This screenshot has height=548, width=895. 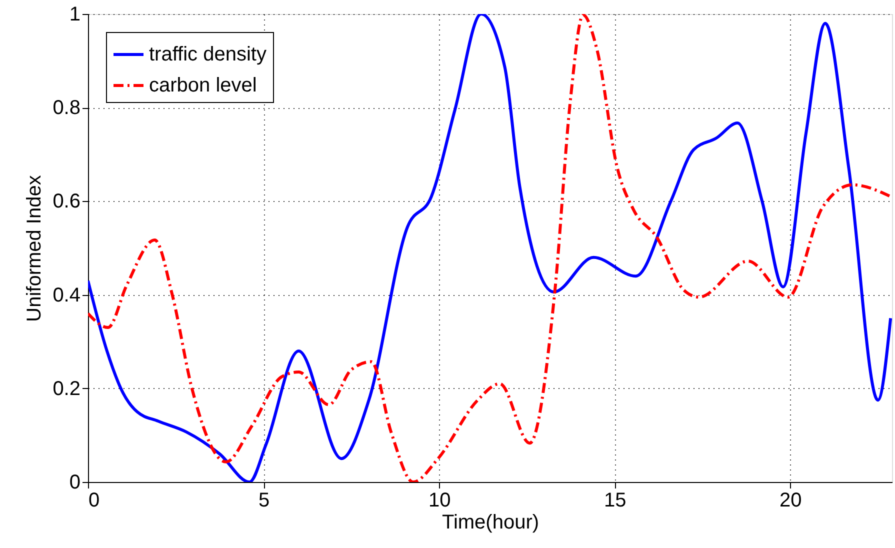 I want to click on legend-label: traffic density, so click(x=207, y=55).